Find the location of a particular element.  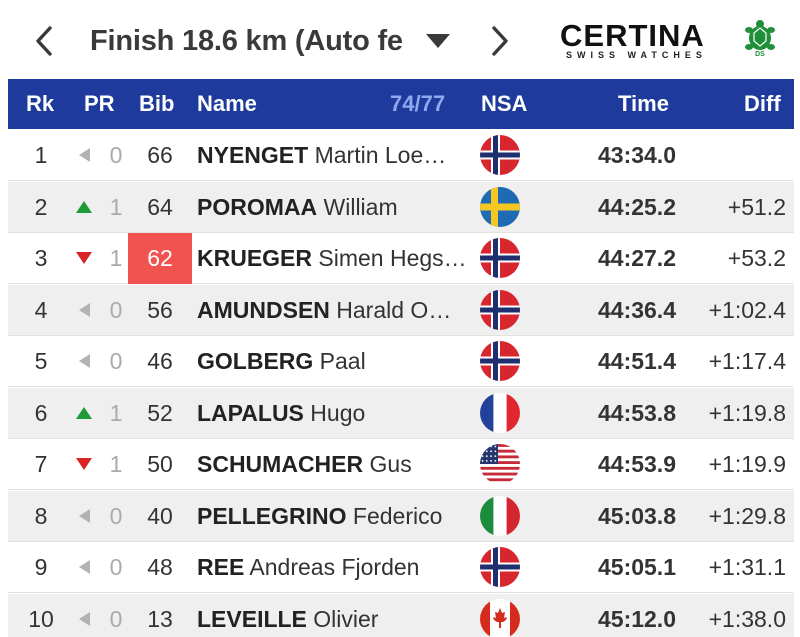

previous-race-button is located at coordinates (44, 41).